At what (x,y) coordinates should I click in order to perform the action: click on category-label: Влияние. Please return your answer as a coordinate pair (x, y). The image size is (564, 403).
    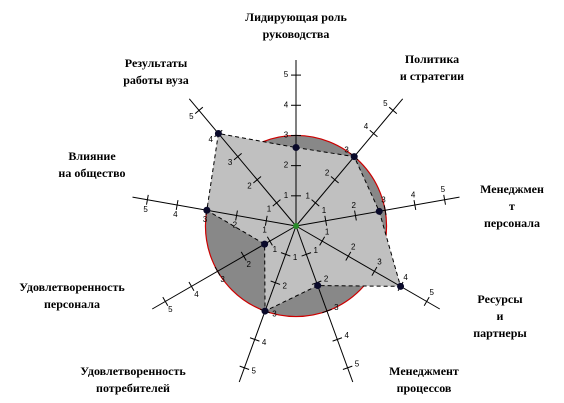
    Looking at the image, I should click on (92, 156).